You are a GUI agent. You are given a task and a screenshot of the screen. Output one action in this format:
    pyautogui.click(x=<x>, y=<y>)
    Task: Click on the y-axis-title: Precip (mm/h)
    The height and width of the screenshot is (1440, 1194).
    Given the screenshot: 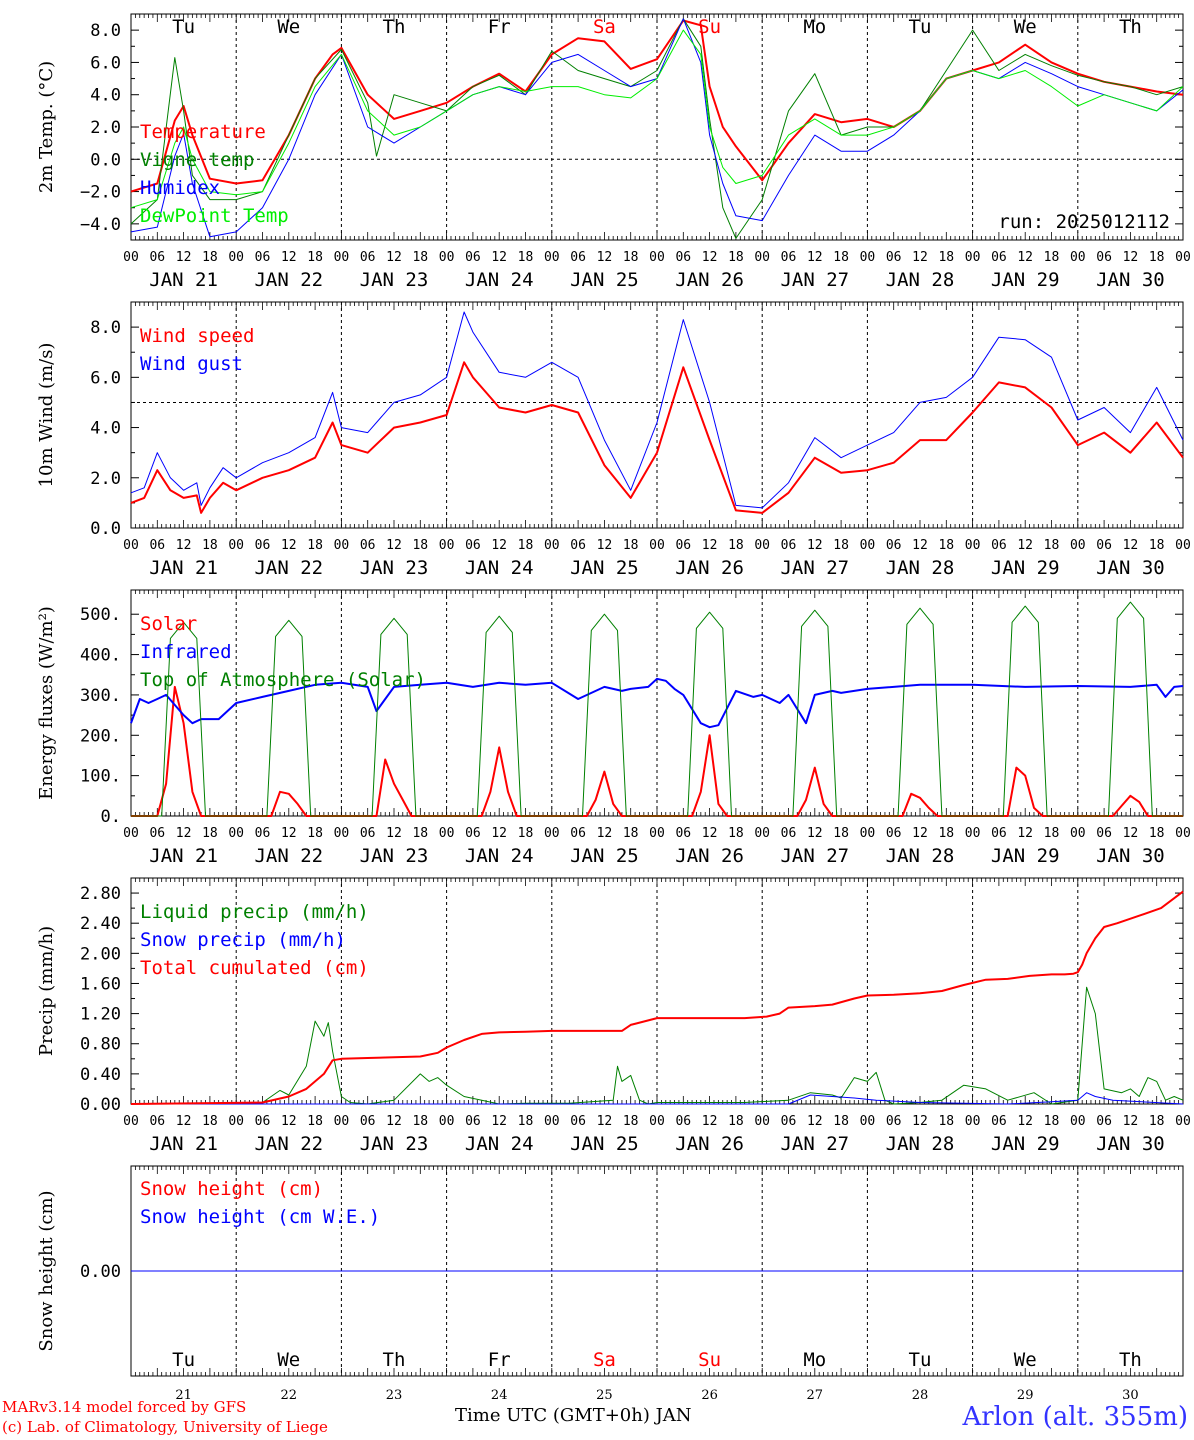 What is the action you would take?
    pyautogui.click(x=46, y=991)
    